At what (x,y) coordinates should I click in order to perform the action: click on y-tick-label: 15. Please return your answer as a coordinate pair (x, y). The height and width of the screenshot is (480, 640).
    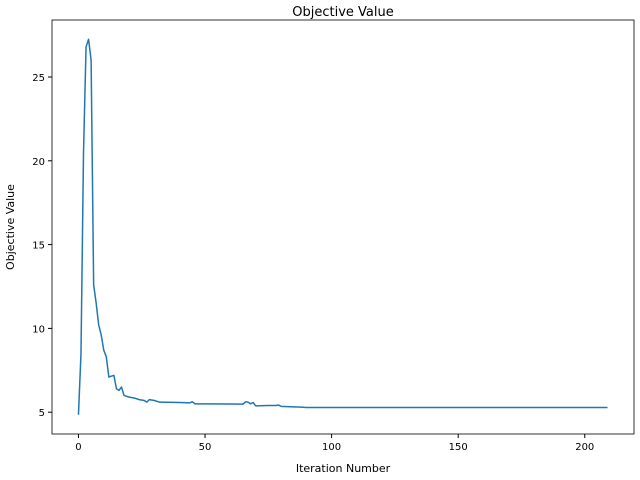
    Looking at the image, I should click on (38, 246).